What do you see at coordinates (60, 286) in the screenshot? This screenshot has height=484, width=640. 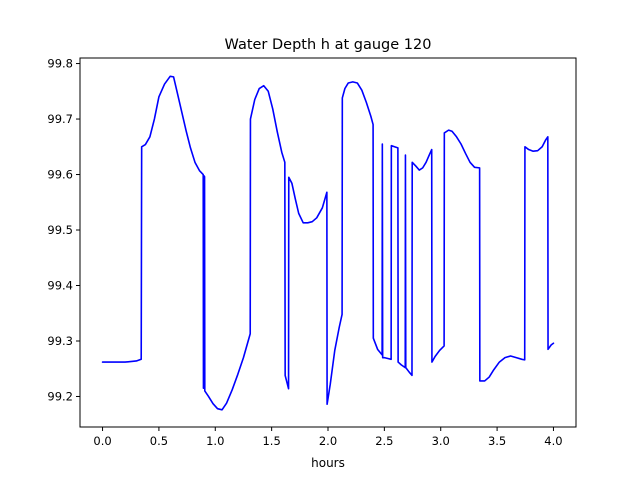 I see `y-tick-label: 99.4` at bounding box center [60, 286].